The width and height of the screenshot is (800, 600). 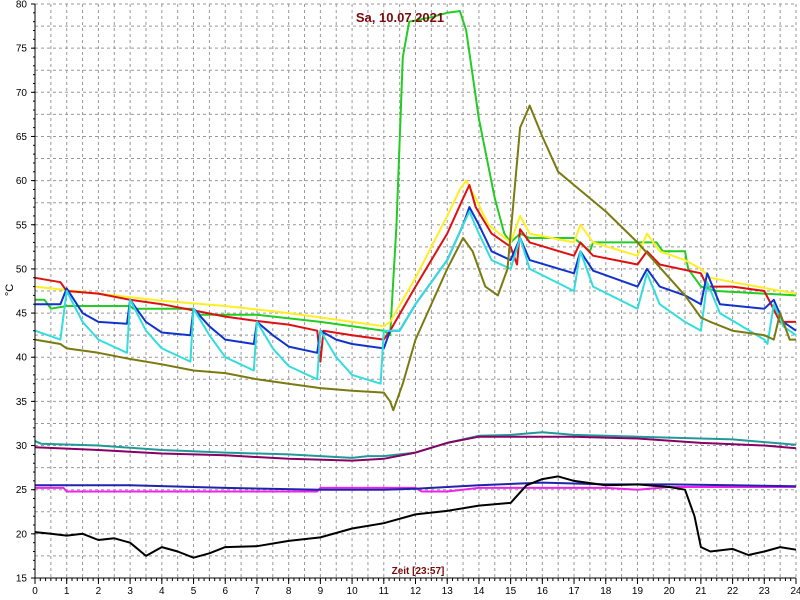 What do you see at coordinates (574, 591) in the screenshot?
I see `x-tick-label: 17` at bounding box center [574, 591].